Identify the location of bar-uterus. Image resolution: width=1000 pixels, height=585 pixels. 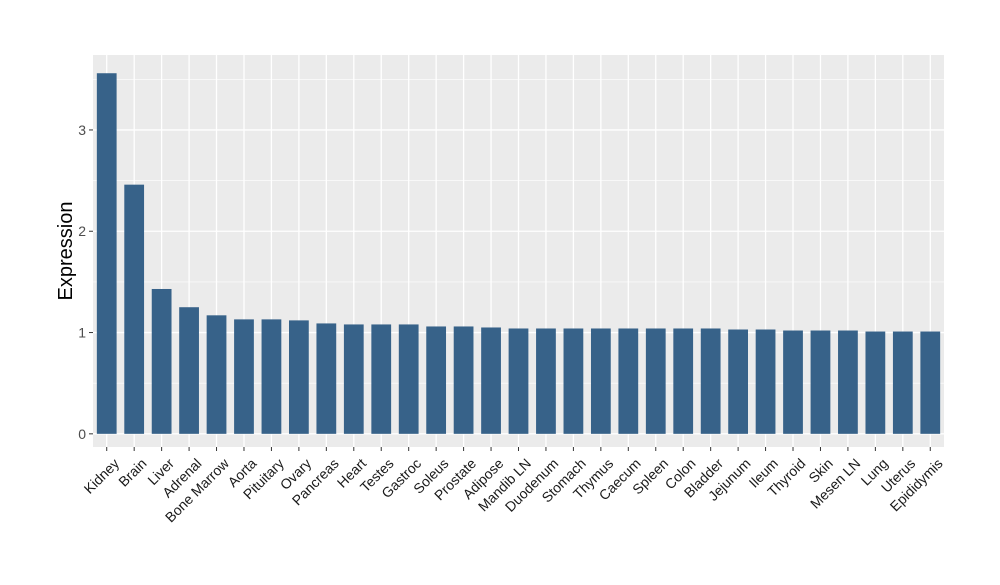
(902, 382).